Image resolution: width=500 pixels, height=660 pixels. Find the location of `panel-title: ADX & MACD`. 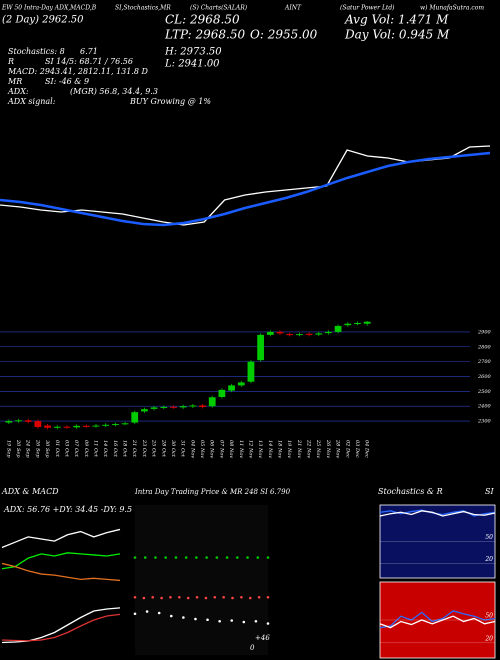

panel-title: ADX & MACD is located at coordinates (30, 491).